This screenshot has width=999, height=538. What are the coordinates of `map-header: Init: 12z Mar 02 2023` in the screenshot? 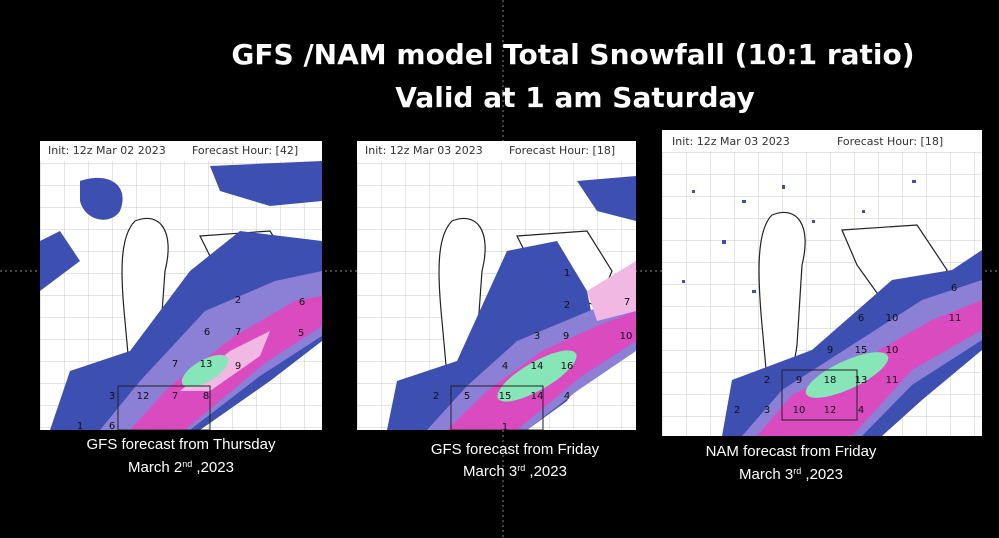 It's located at (107, 150).